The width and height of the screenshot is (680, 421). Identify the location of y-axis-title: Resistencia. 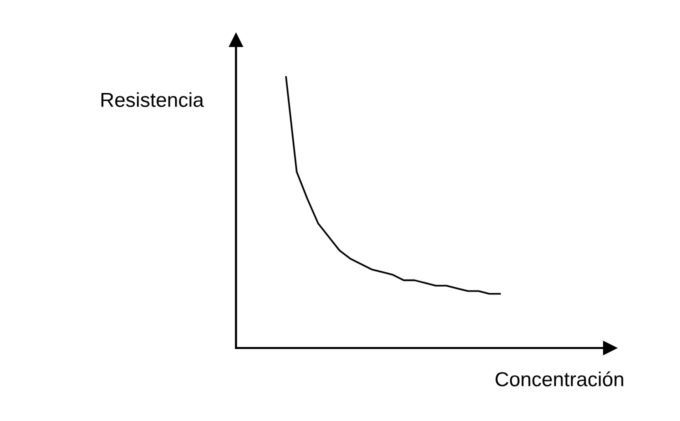
(152, 100).